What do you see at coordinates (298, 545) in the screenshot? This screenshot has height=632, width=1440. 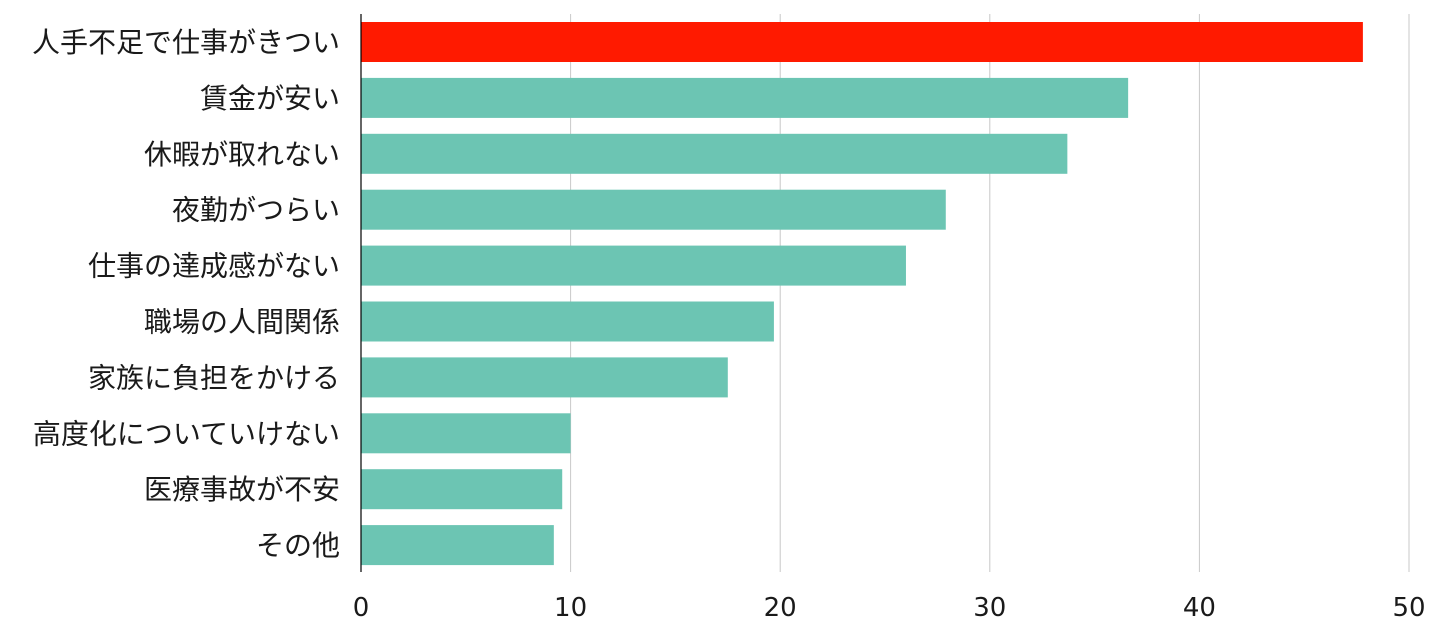 I see `category-label: その他` at bounding box center [298, 545].